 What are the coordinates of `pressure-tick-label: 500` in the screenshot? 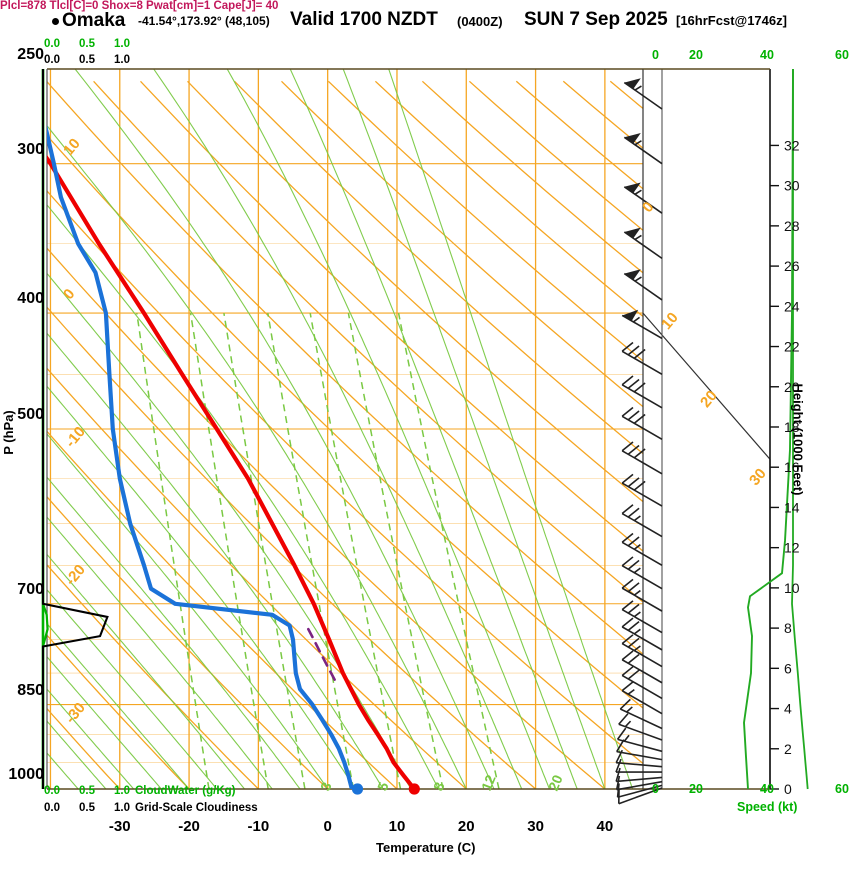 It's located at (22, 415).